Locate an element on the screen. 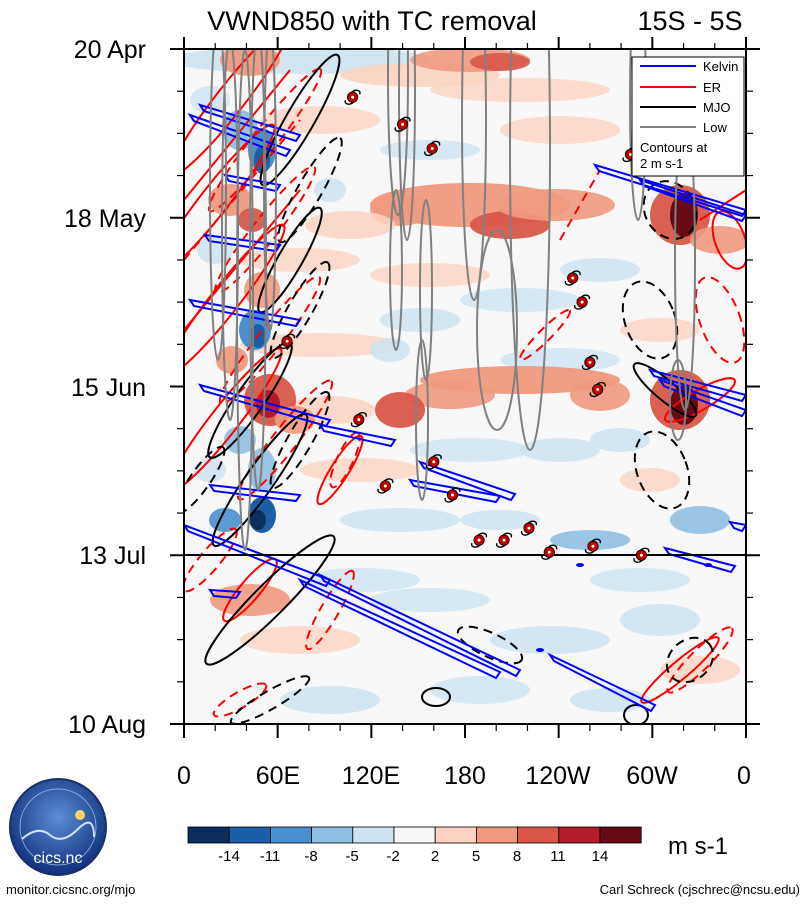 This screenshot has width=809, height=907. legend-label-low: Low is located at coordinates (715, 127).